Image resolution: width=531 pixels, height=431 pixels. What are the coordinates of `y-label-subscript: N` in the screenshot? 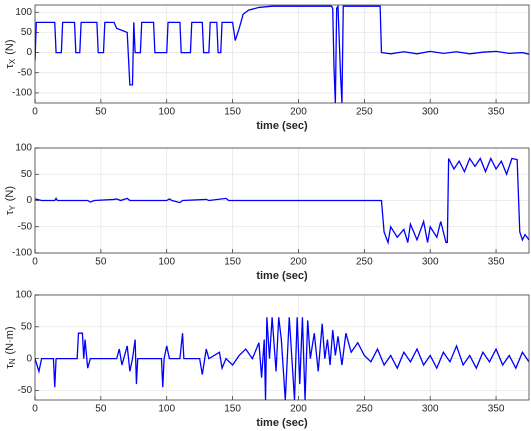 It's located at (12, 361).